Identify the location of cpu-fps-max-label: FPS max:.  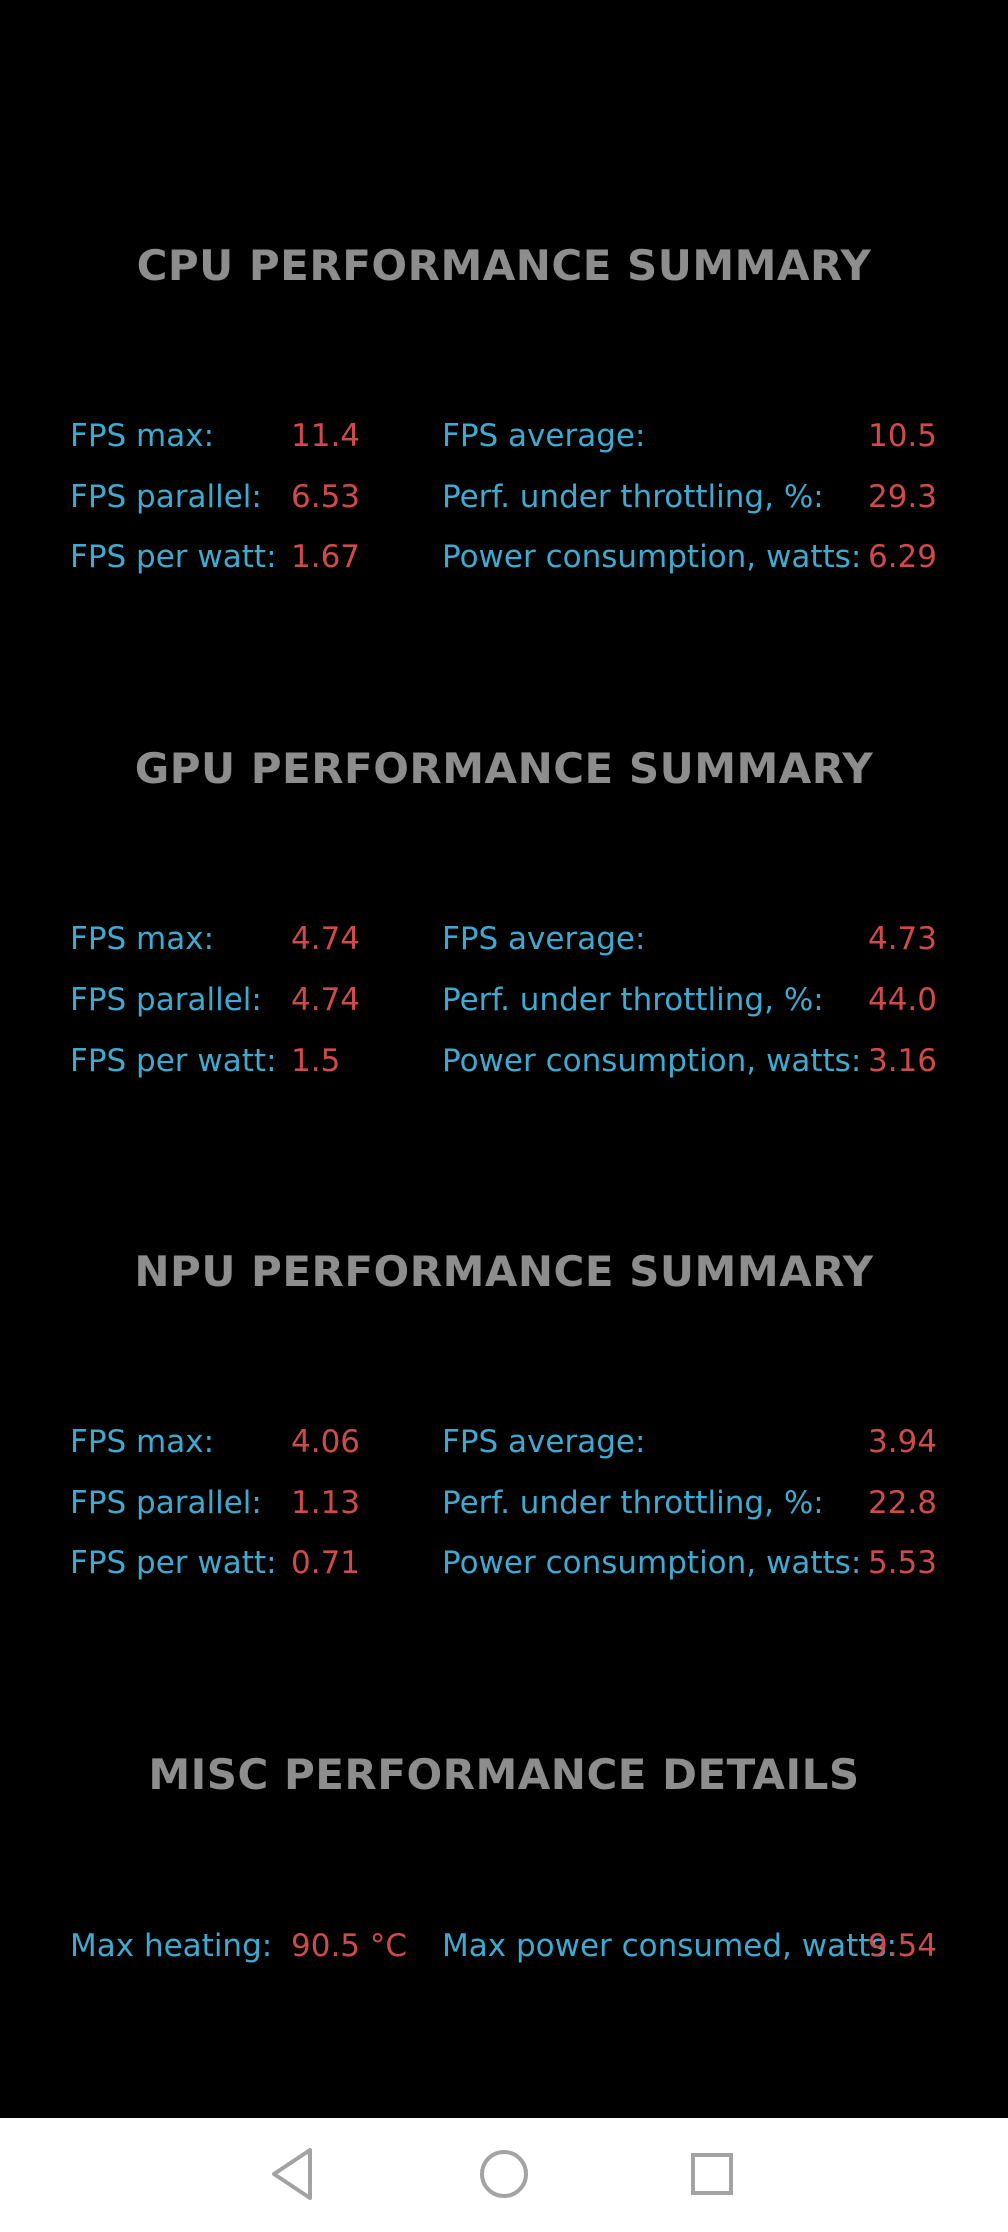
(142, 436).